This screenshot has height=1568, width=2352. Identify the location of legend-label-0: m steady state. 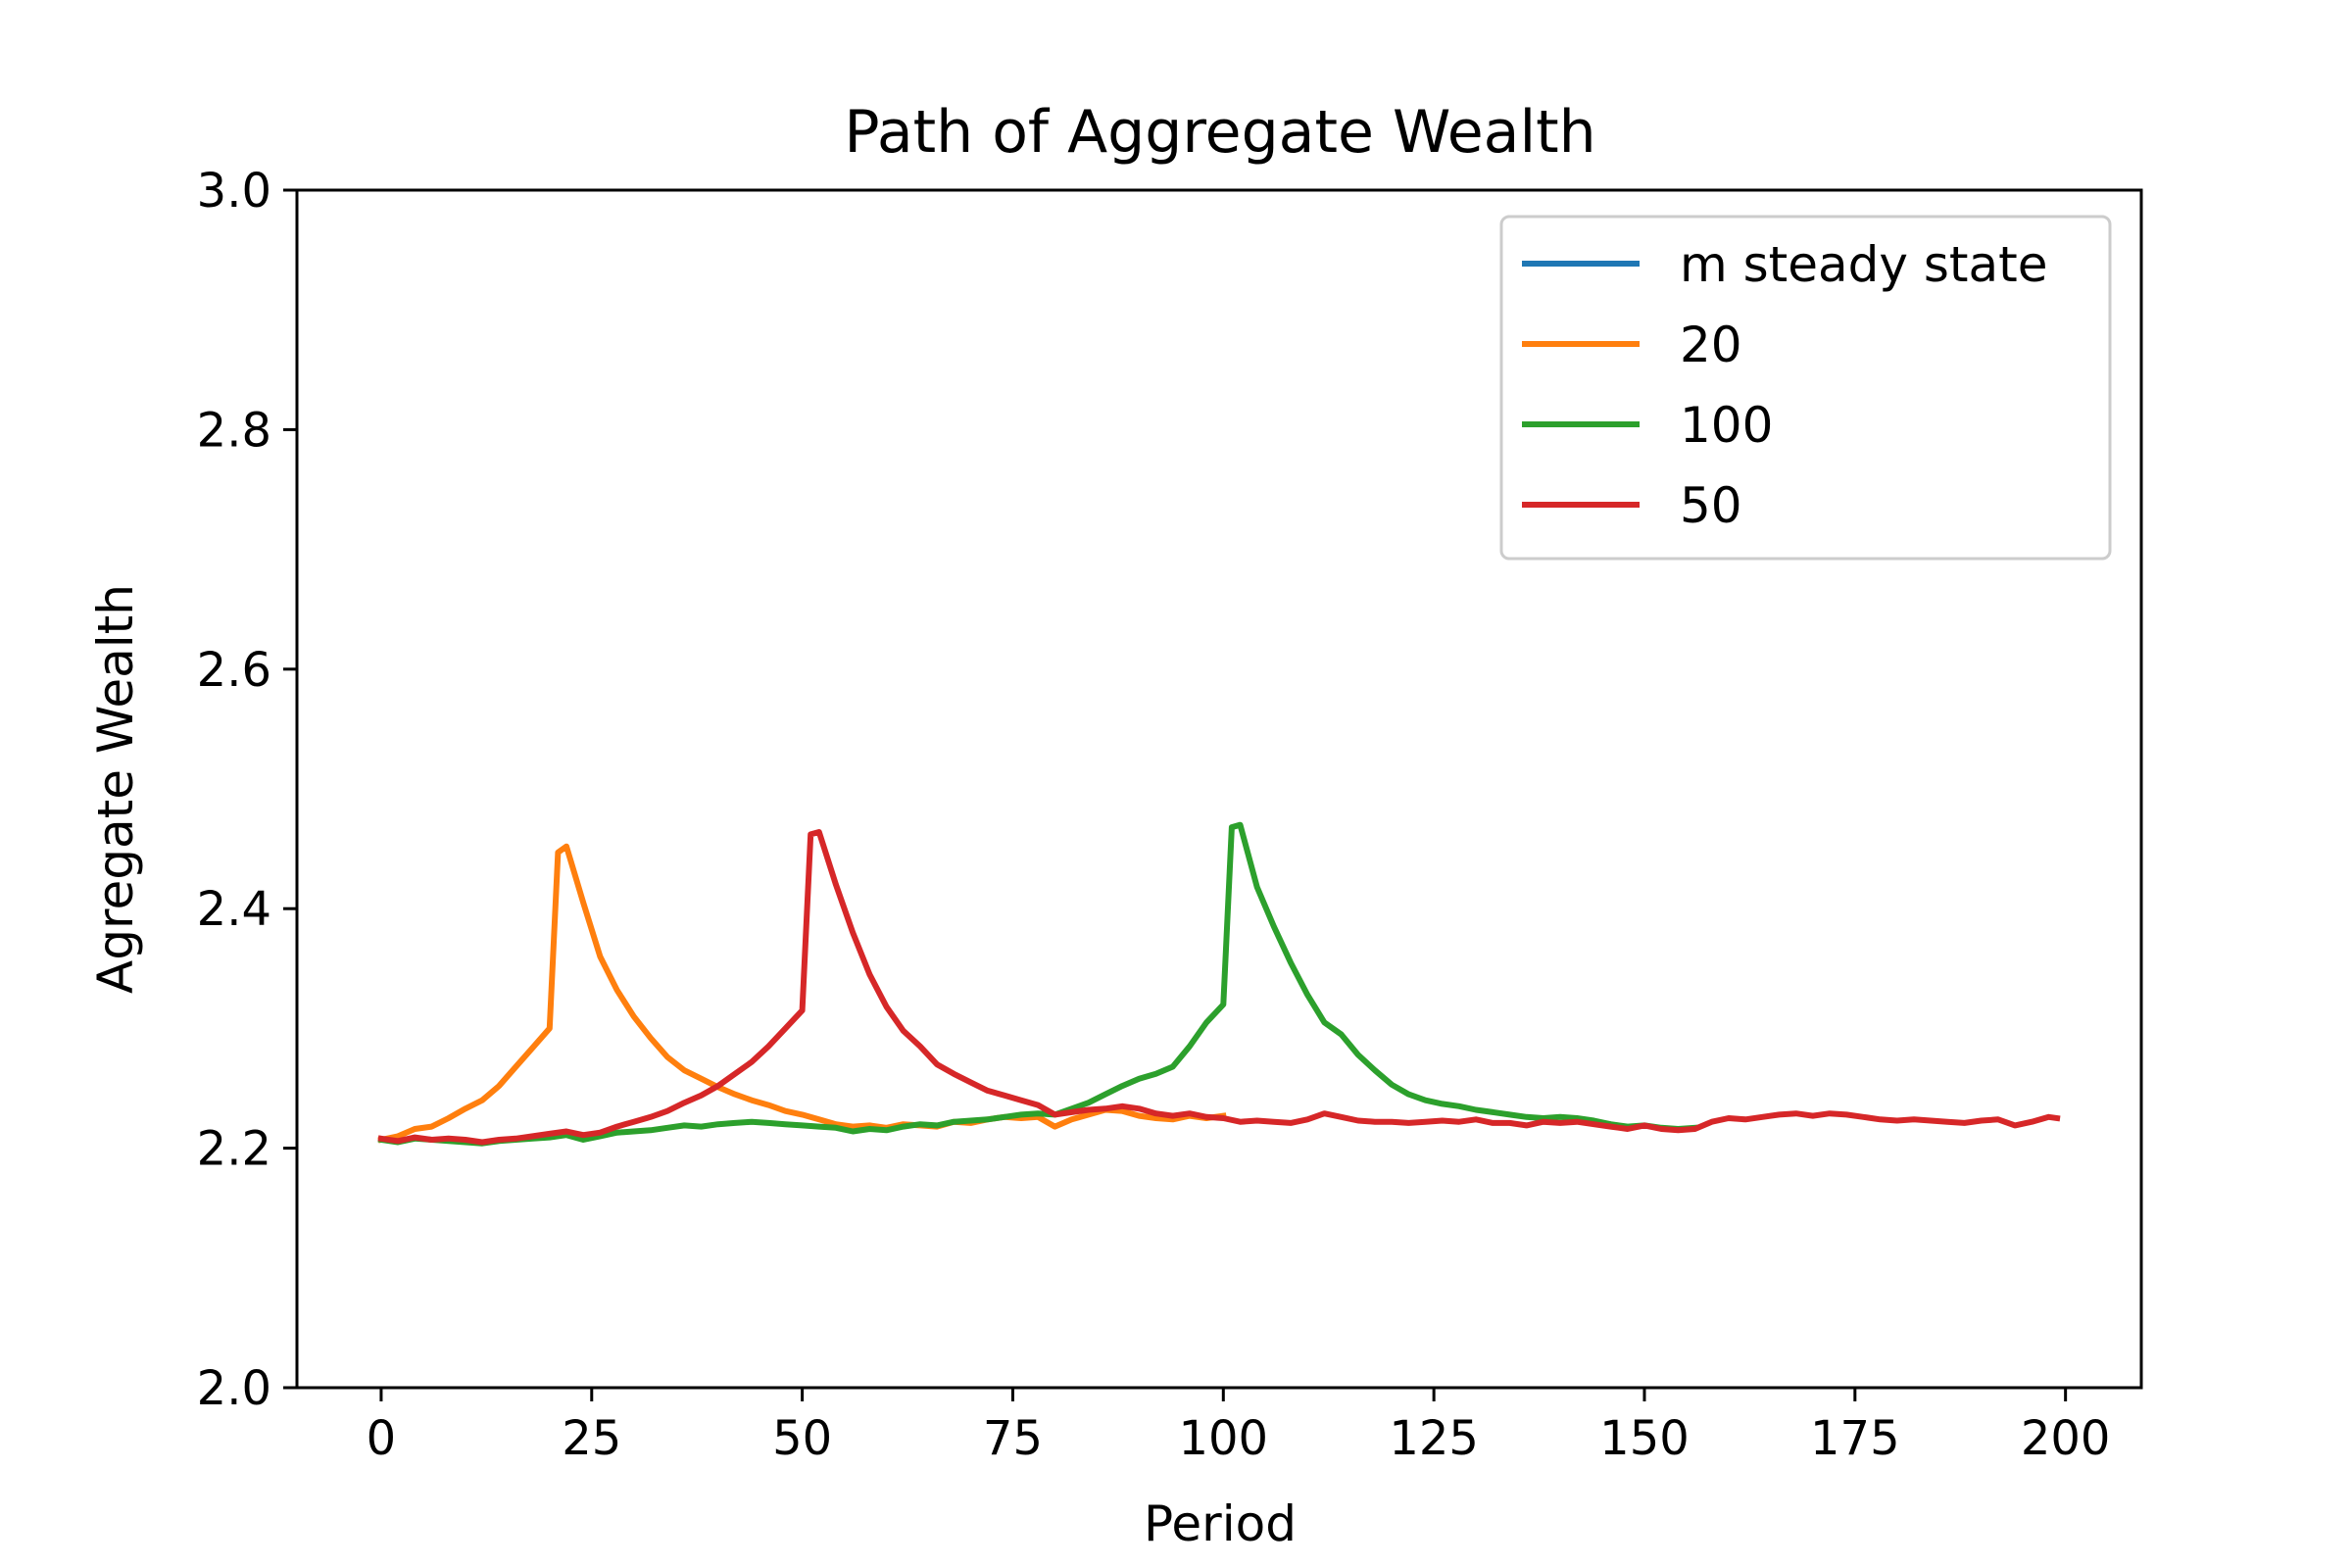
(1864, 264).